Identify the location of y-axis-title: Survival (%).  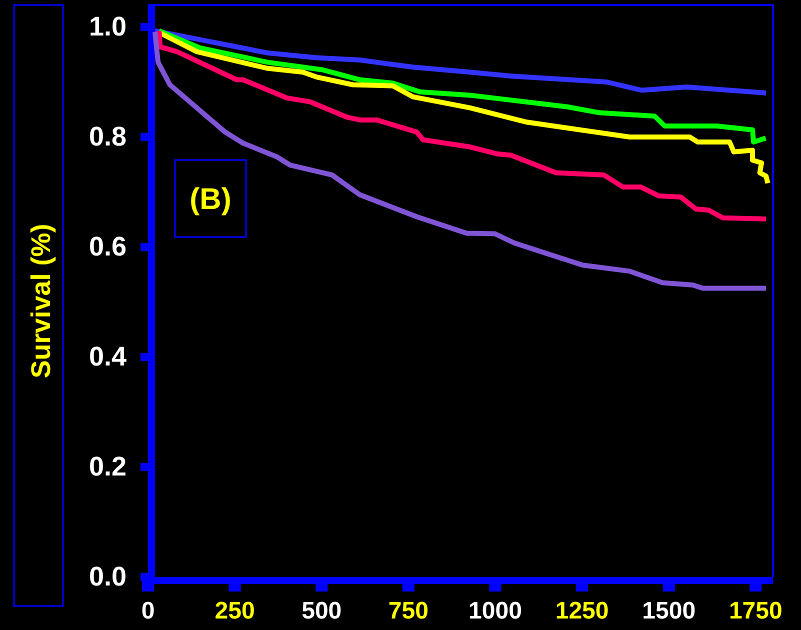
(41, 301).